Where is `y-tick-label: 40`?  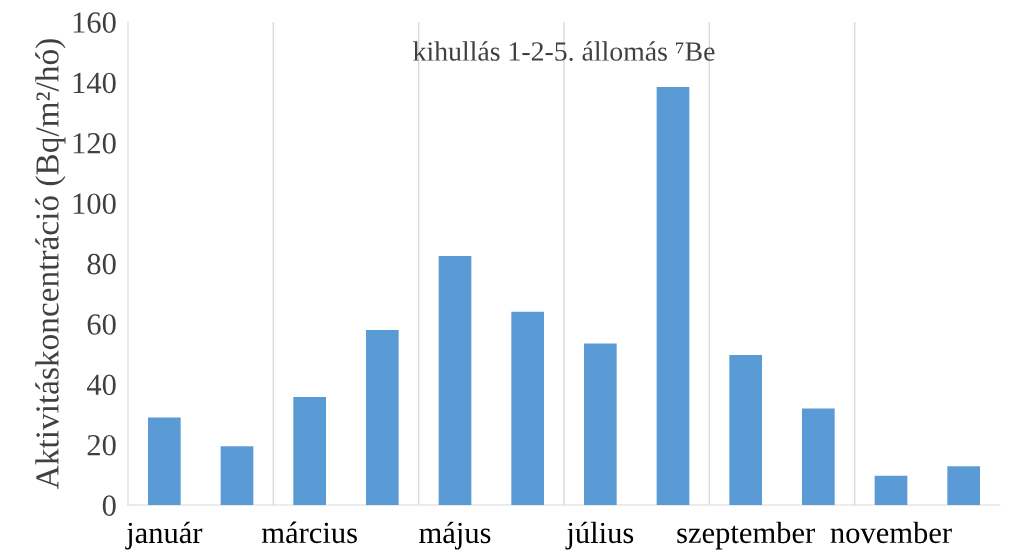
y-tick-label: 40 is located at coordinates (101, 385).